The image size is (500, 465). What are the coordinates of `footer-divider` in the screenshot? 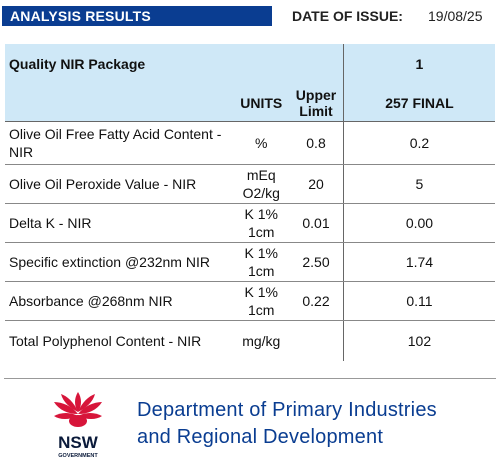 It's located at (250, 378).